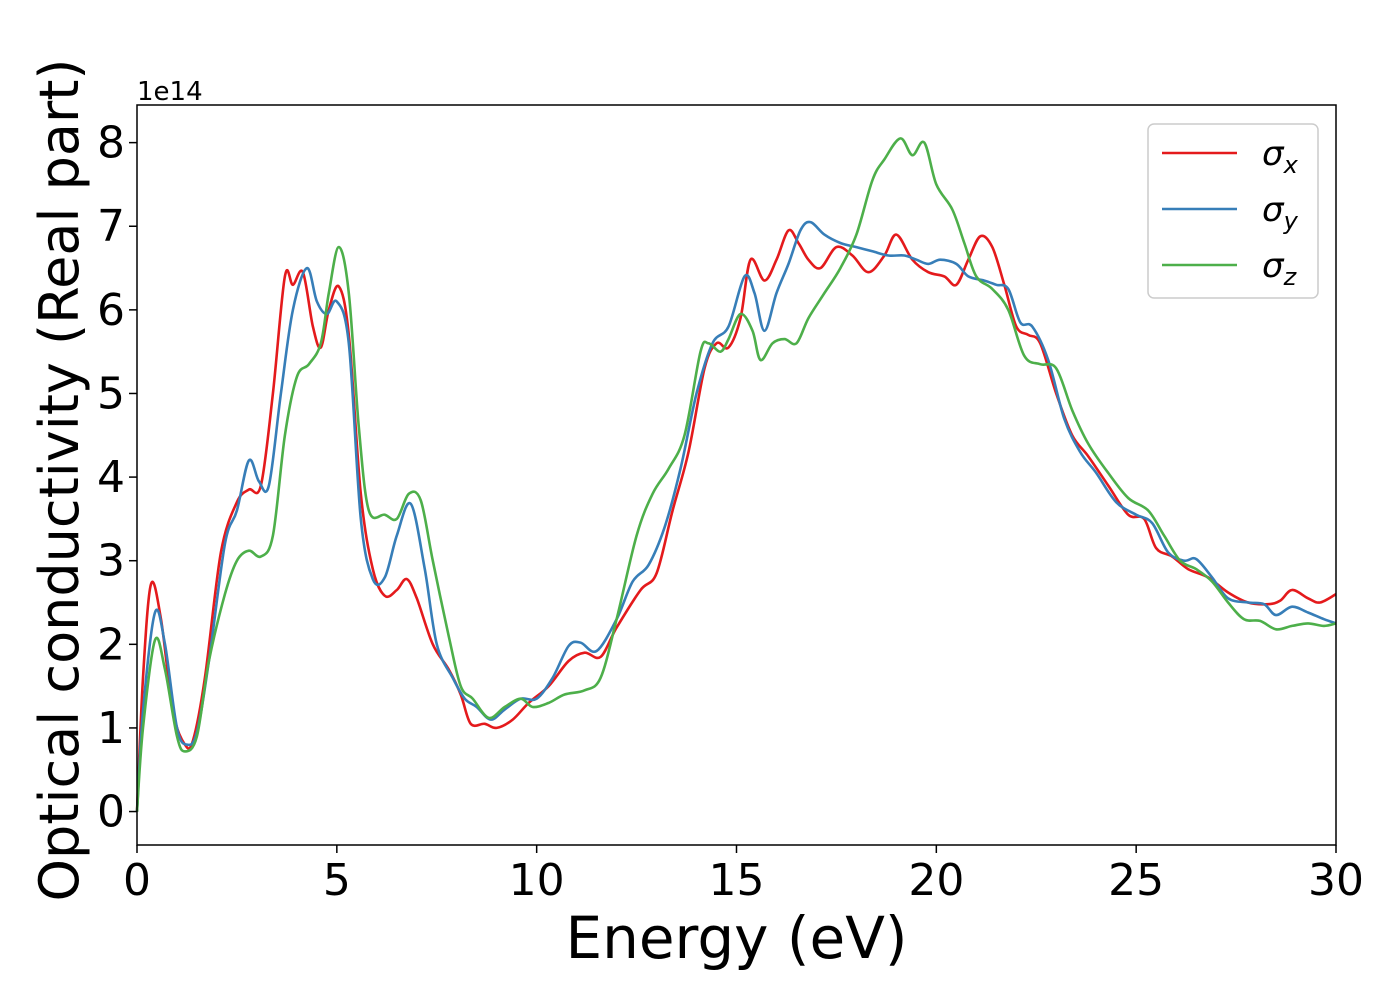  Describe the element at coordinates (111, 644) in the screenshot. I see `y-tick-label: 2` at that location.